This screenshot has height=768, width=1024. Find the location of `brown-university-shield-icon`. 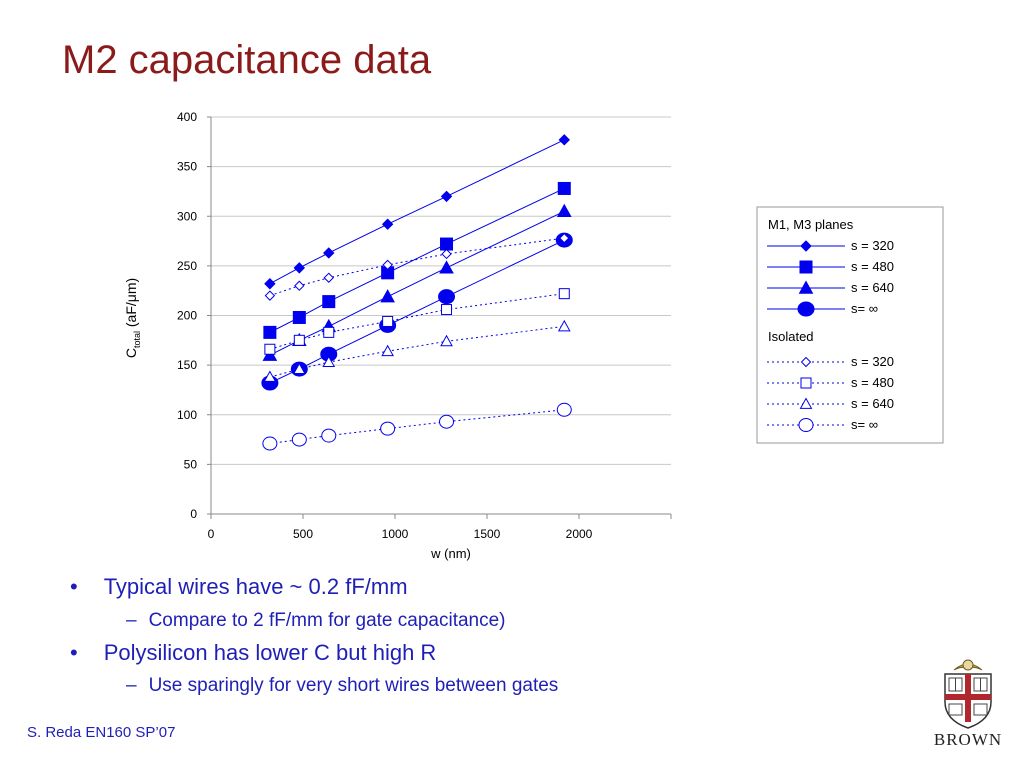

brown-university-shield-icon is located at coordinates (968, 694).